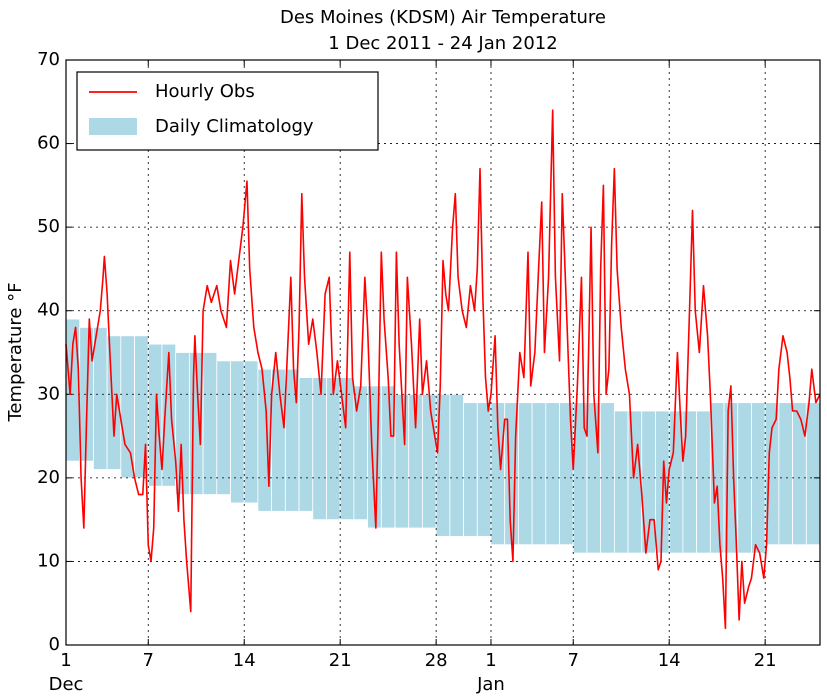  I want to click on x-tick-label: 28, so click(436, 660).